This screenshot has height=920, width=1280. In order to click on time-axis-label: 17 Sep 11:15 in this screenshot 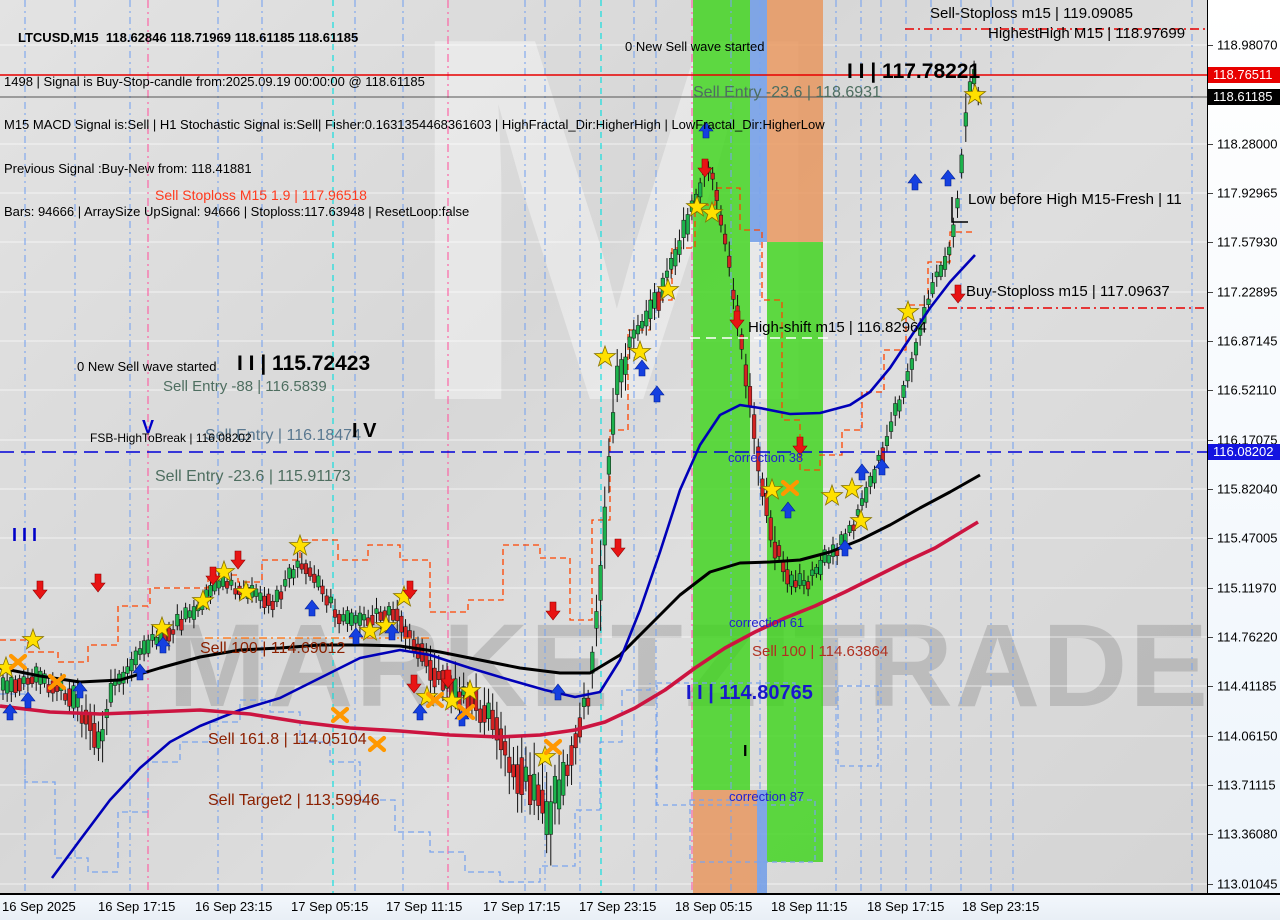, I will do `click(424, 906)`.